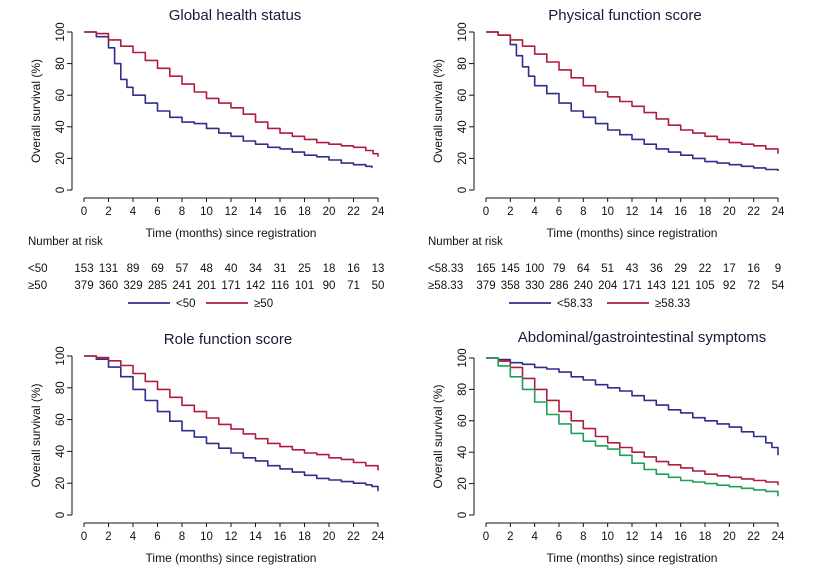 Image resolution: width=827 pixels, height=568 pixels. What do you see at coordinates (186, 304) in the screenshot?
I see `legend-label: <50` at bounding box center [186, 304].